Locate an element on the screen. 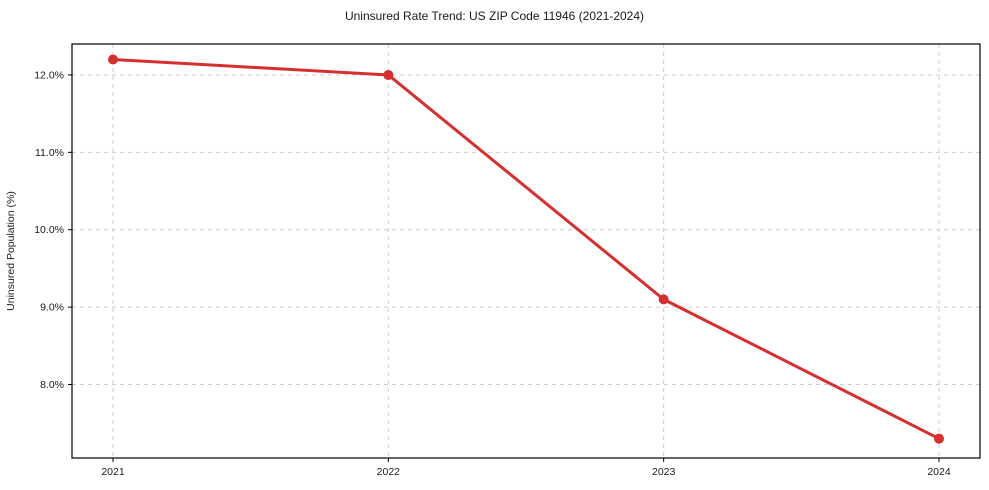 This screenshot has width=989, height=490. y-tick-labels: 8.0% 9.0% 10.0% 11.0% 12.0% is located at coordinates (49, 230).